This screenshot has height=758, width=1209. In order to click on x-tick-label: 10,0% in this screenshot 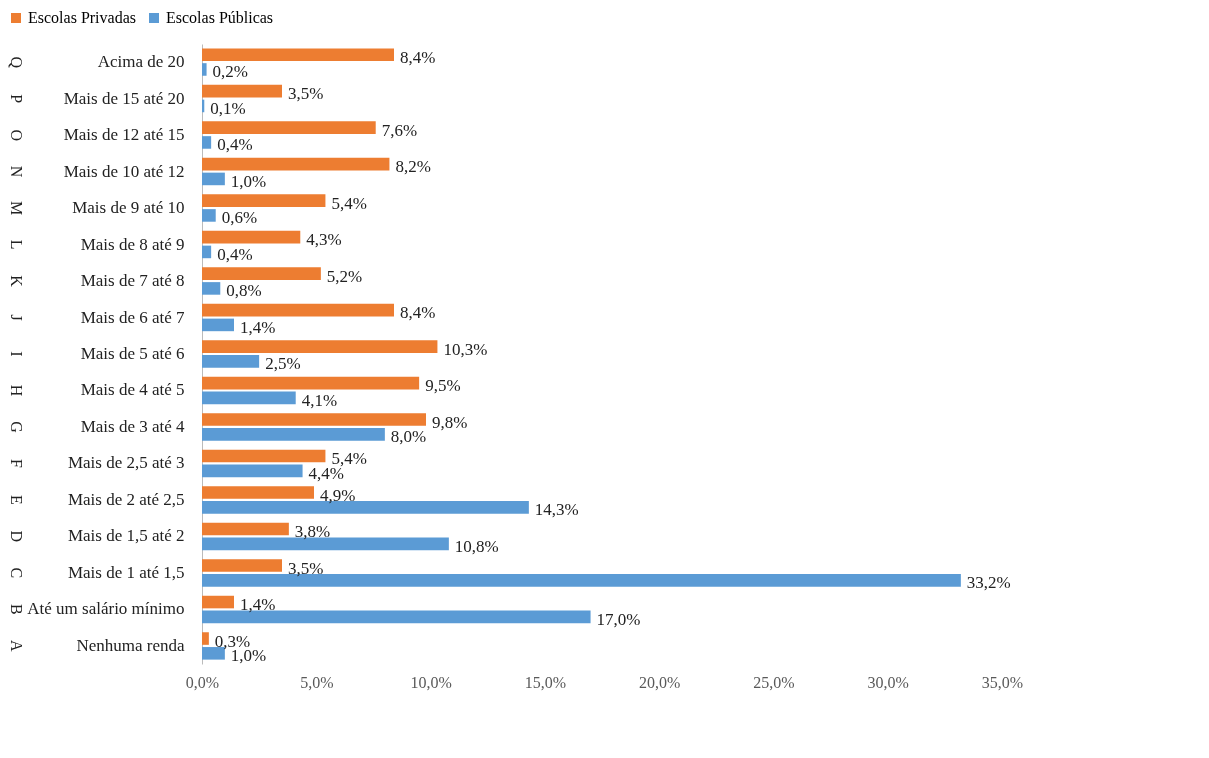, I will do `click(431, 682)`.